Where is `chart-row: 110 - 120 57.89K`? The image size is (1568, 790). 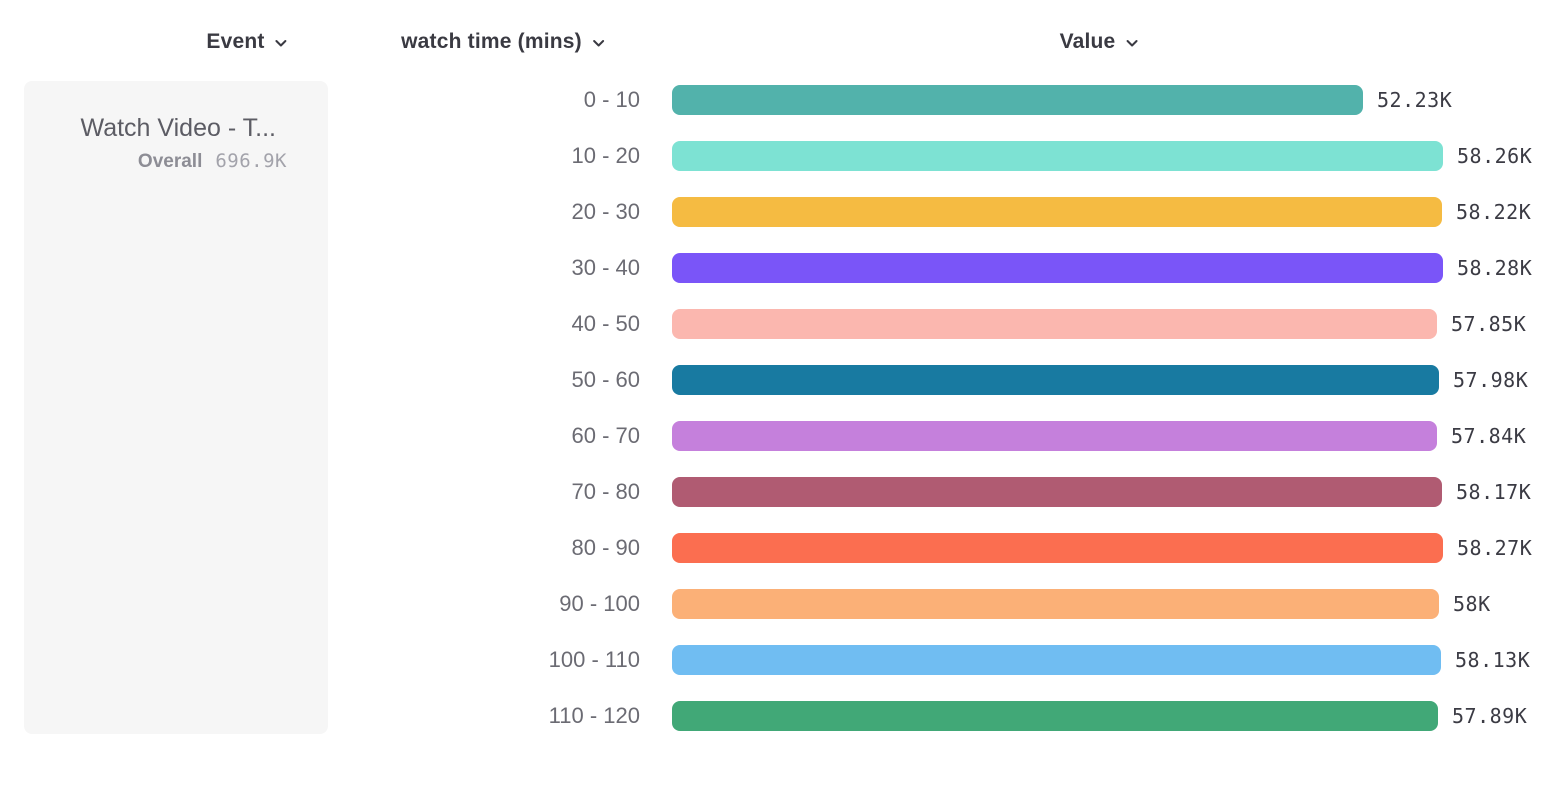 chart-row: 110 - 120 57.89K is located at coordinates (784, 716).